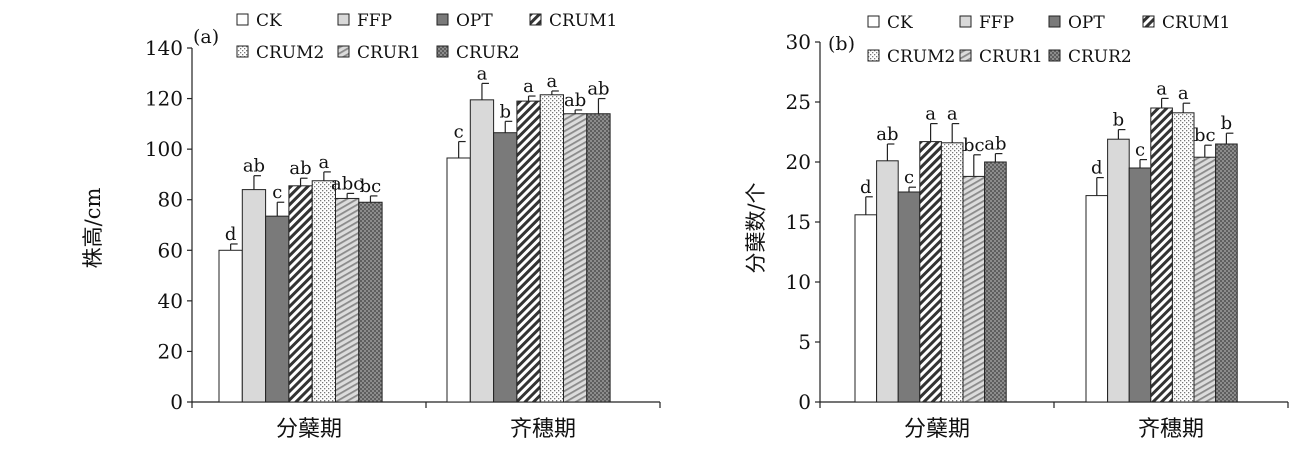 This screenshot has height=457, width=1313. I want to click on y-tick-label: 10, so click(798, 282).